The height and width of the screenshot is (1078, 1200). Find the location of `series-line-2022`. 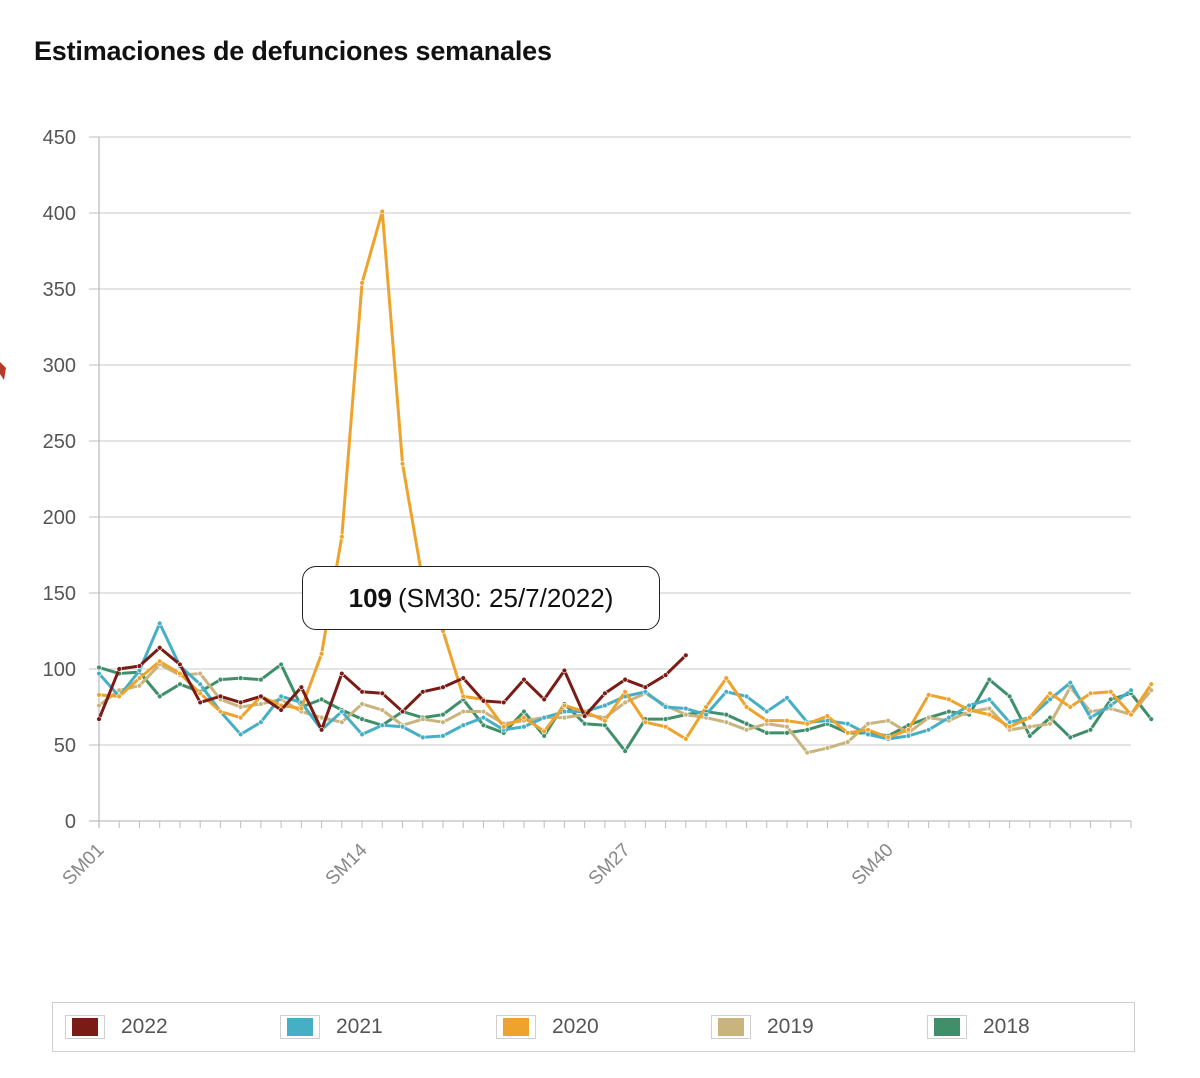

series-line-2022 is located at coordinates (392, 689).